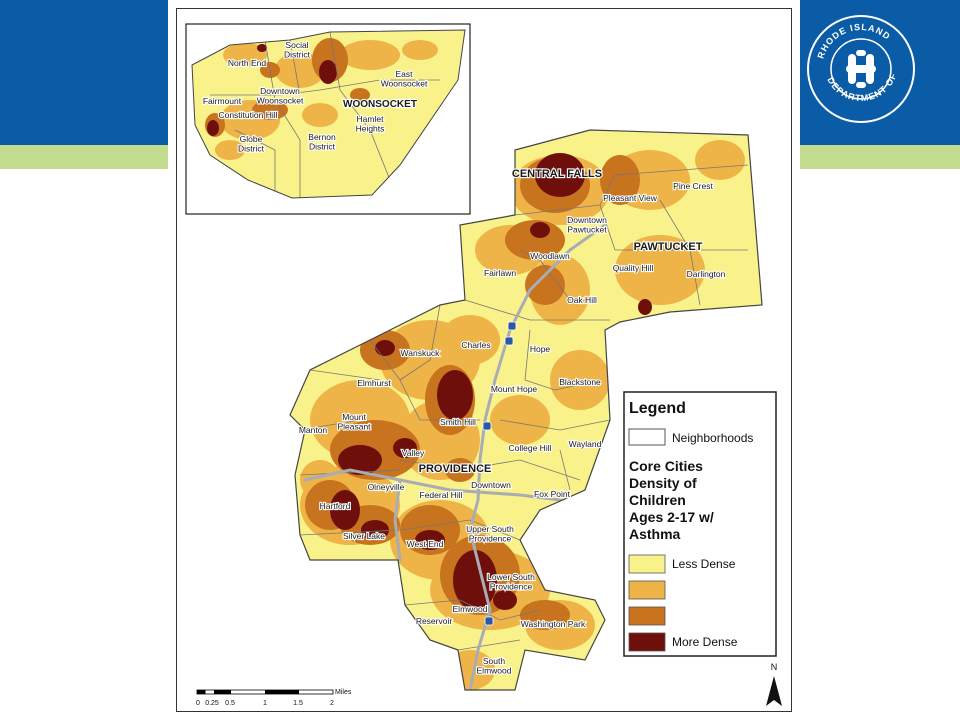 This screenshot has height=720, width=960. I want to click on legend-neighborhoods-swatch, so click(647, 437).